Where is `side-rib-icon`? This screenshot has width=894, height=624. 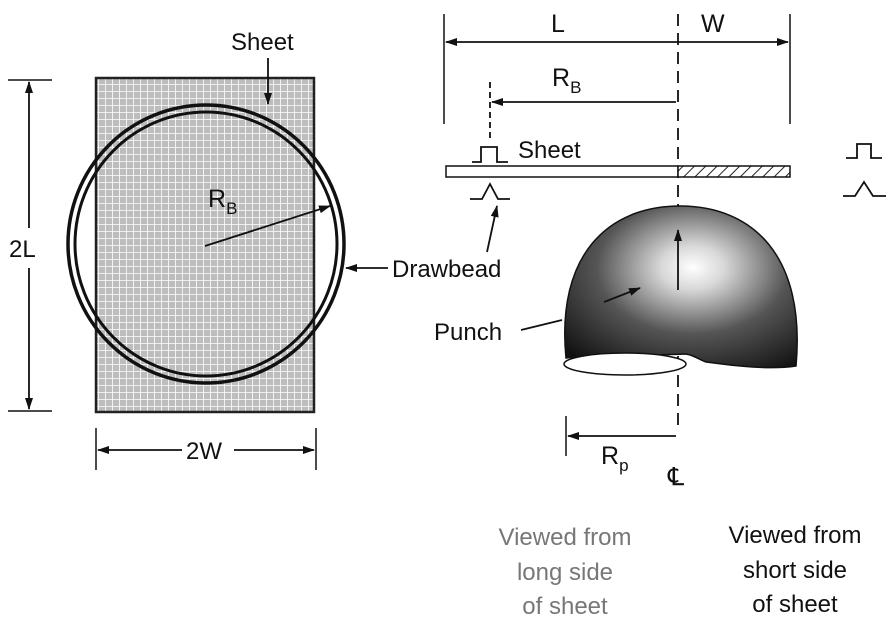
side-rib-icon is located at coordinates (864, 151).